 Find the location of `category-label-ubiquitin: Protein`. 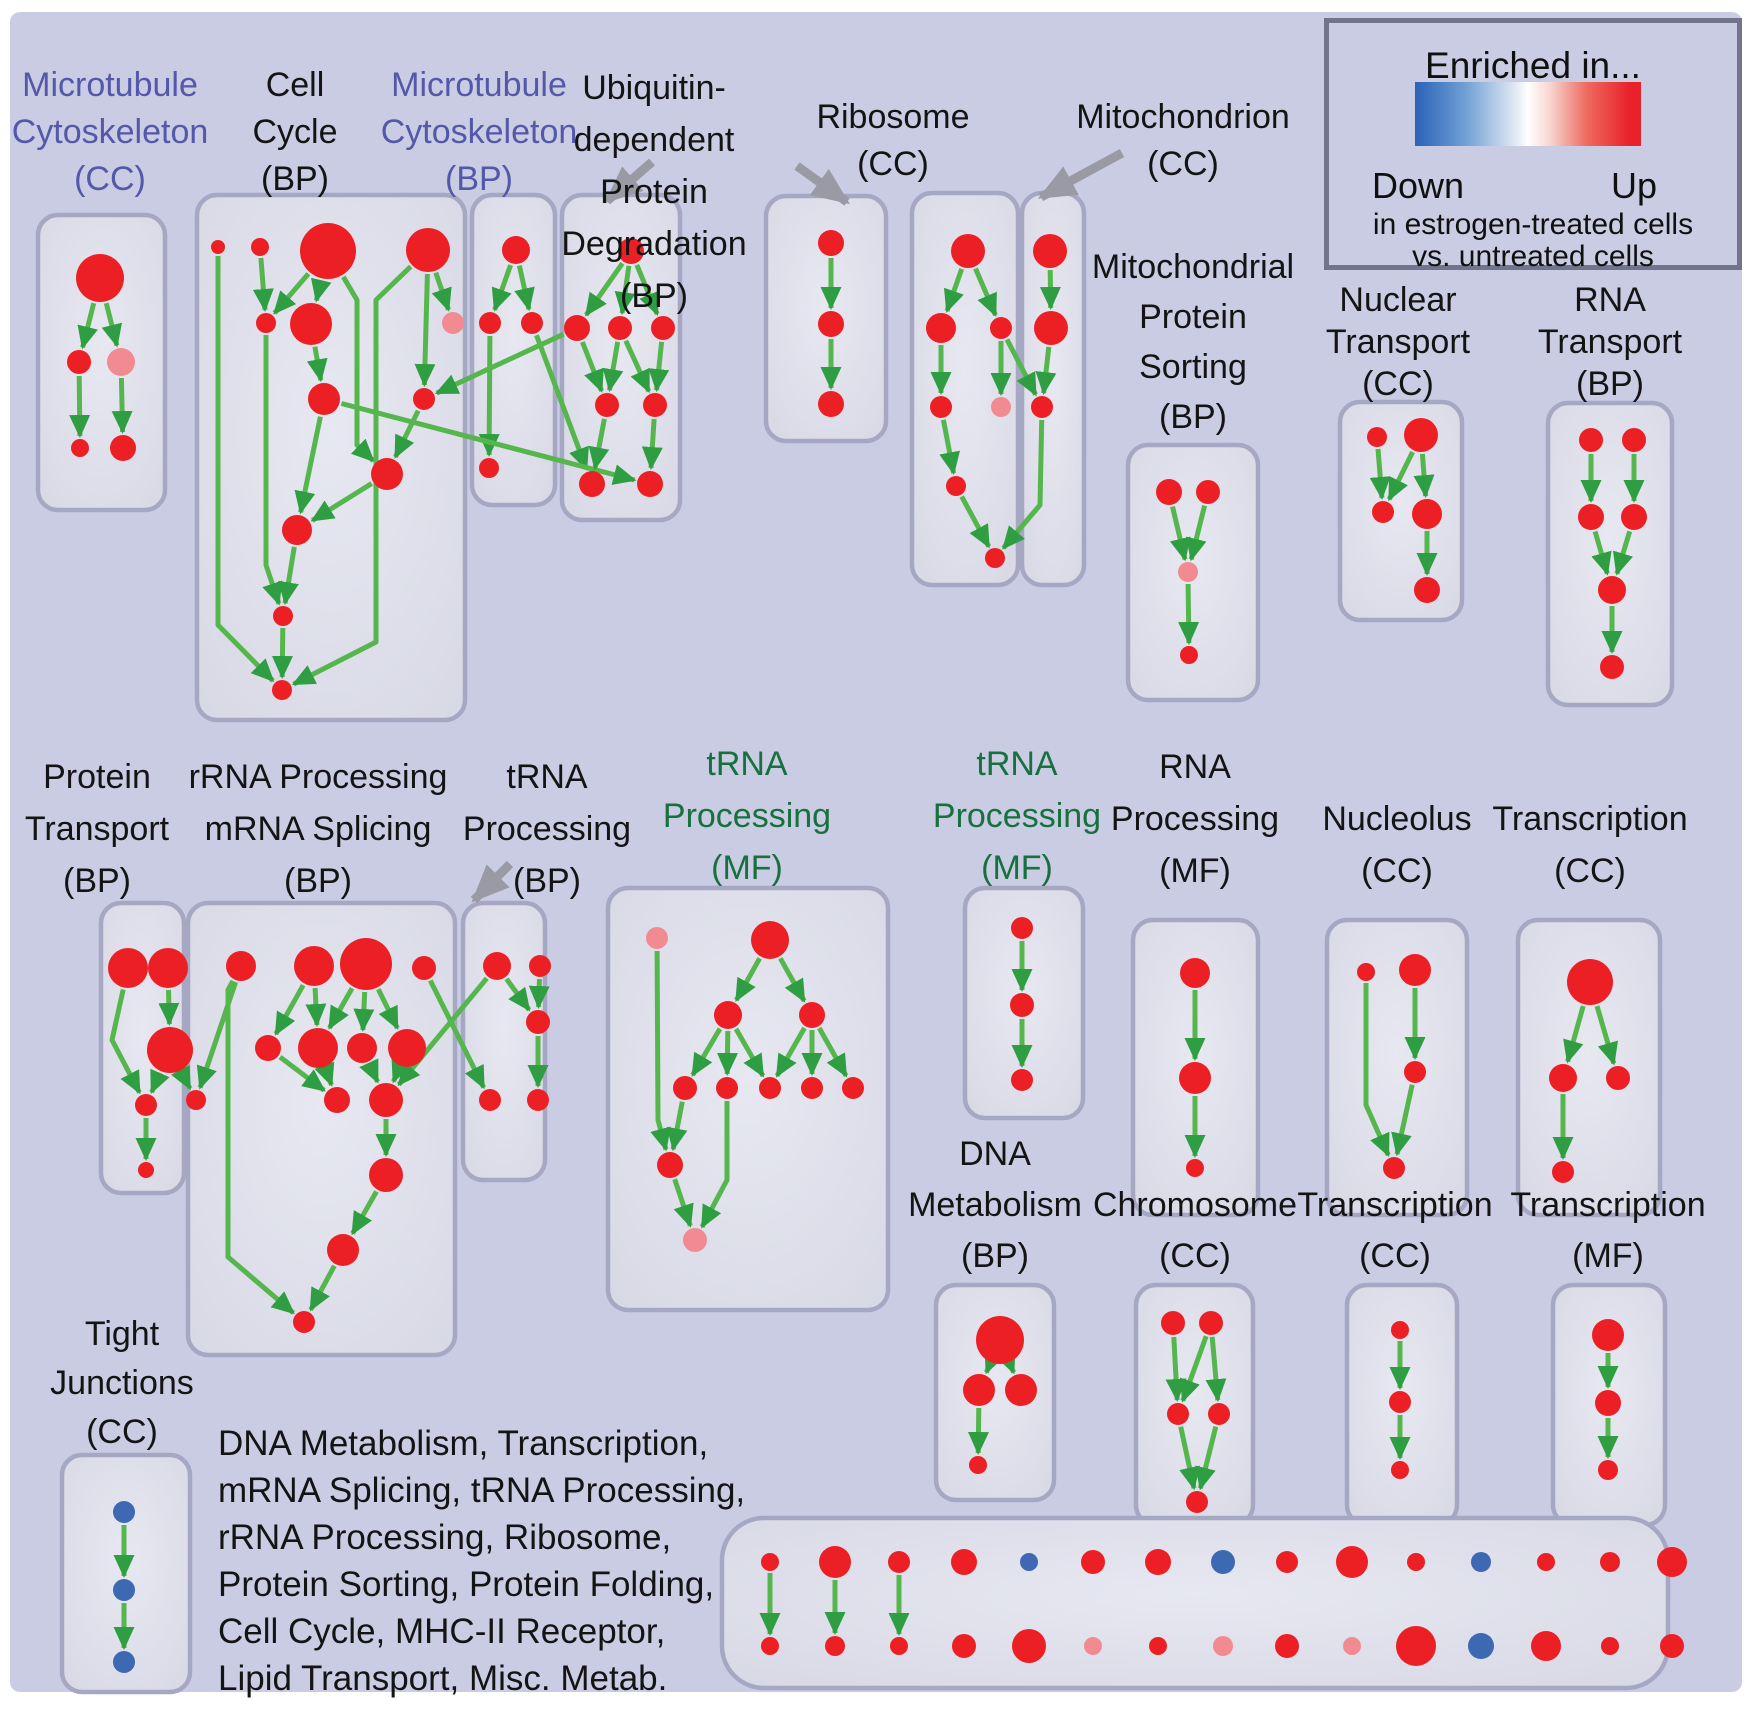

category-label-ubiquitin: Protein is located at coordinates (654, 192).